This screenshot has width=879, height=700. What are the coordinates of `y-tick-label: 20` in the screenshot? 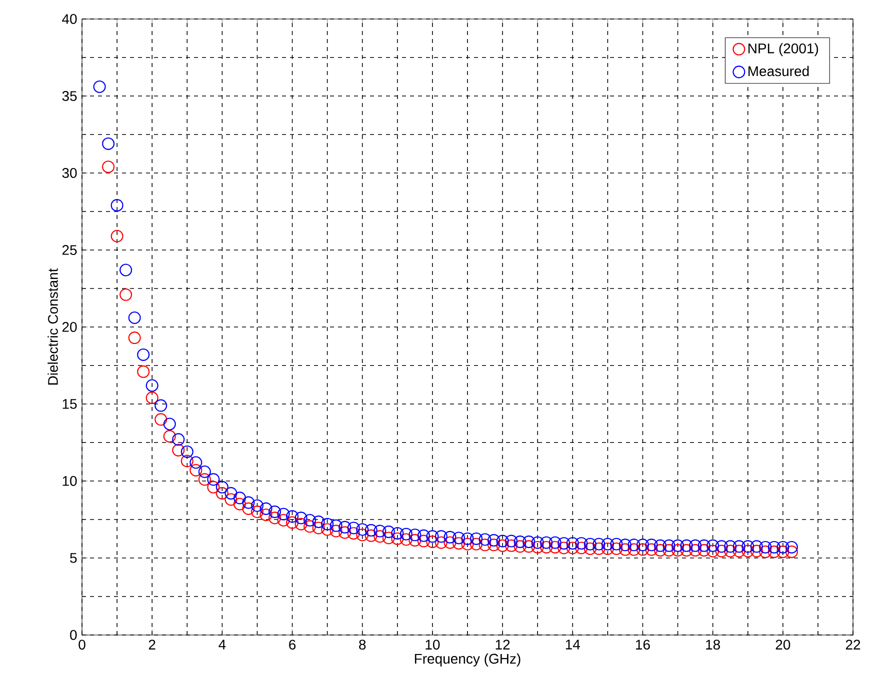 It's located at (69, 327).